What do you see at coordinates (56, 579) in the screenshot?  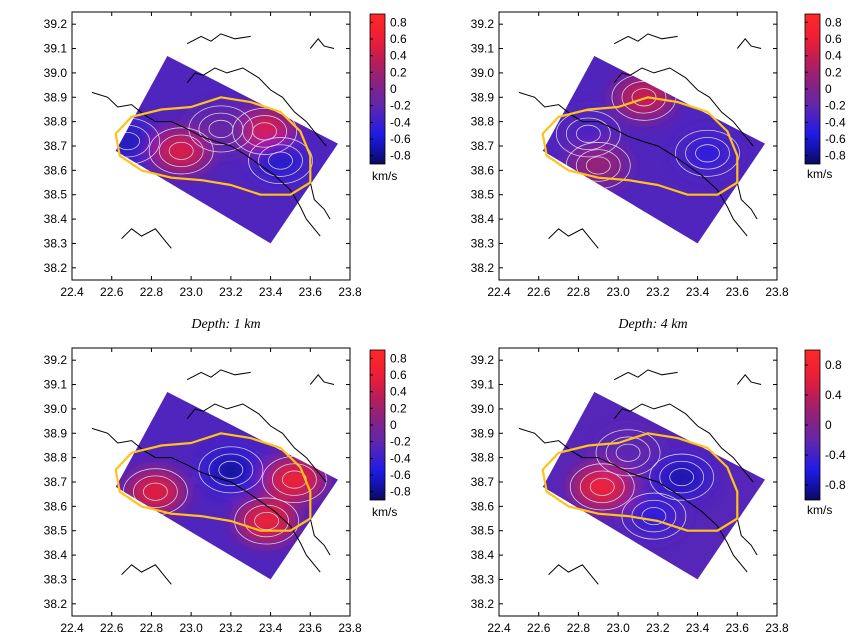 I see `y-tick-label: 38.3` at bounding box center [56, 579].